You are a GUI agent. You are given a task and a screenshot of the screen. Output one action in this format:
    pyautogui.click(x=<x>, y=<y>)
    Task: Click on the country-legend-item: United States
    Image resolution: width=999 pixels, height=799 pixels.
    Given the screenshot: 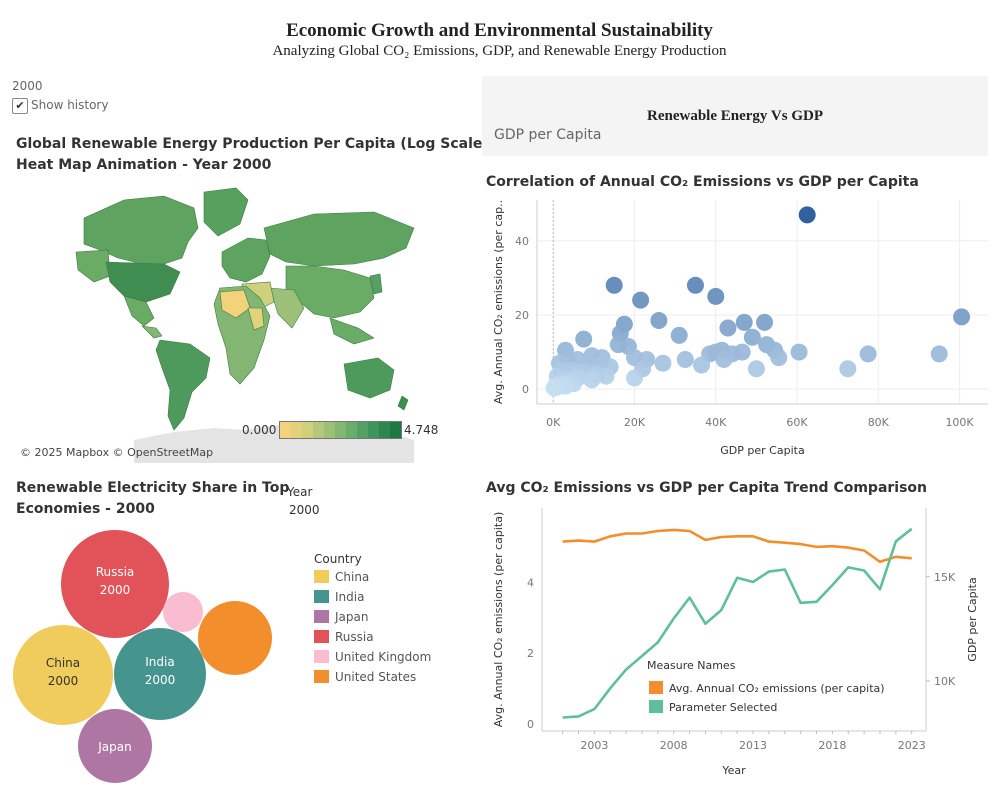 What is the action you would take?
    pyautogui.click(x=372, y=680)
    